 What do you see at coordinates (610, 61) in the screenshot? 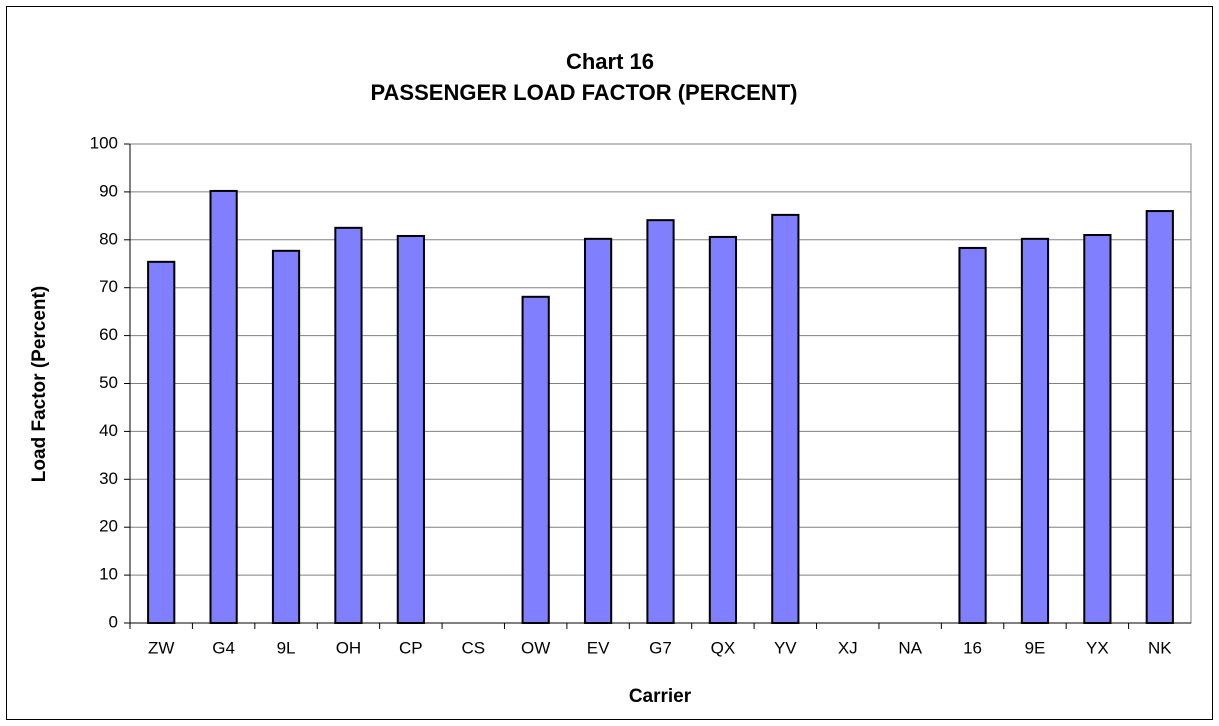
I see `chart-title: Chart 16` at bounding box center [610, 61].